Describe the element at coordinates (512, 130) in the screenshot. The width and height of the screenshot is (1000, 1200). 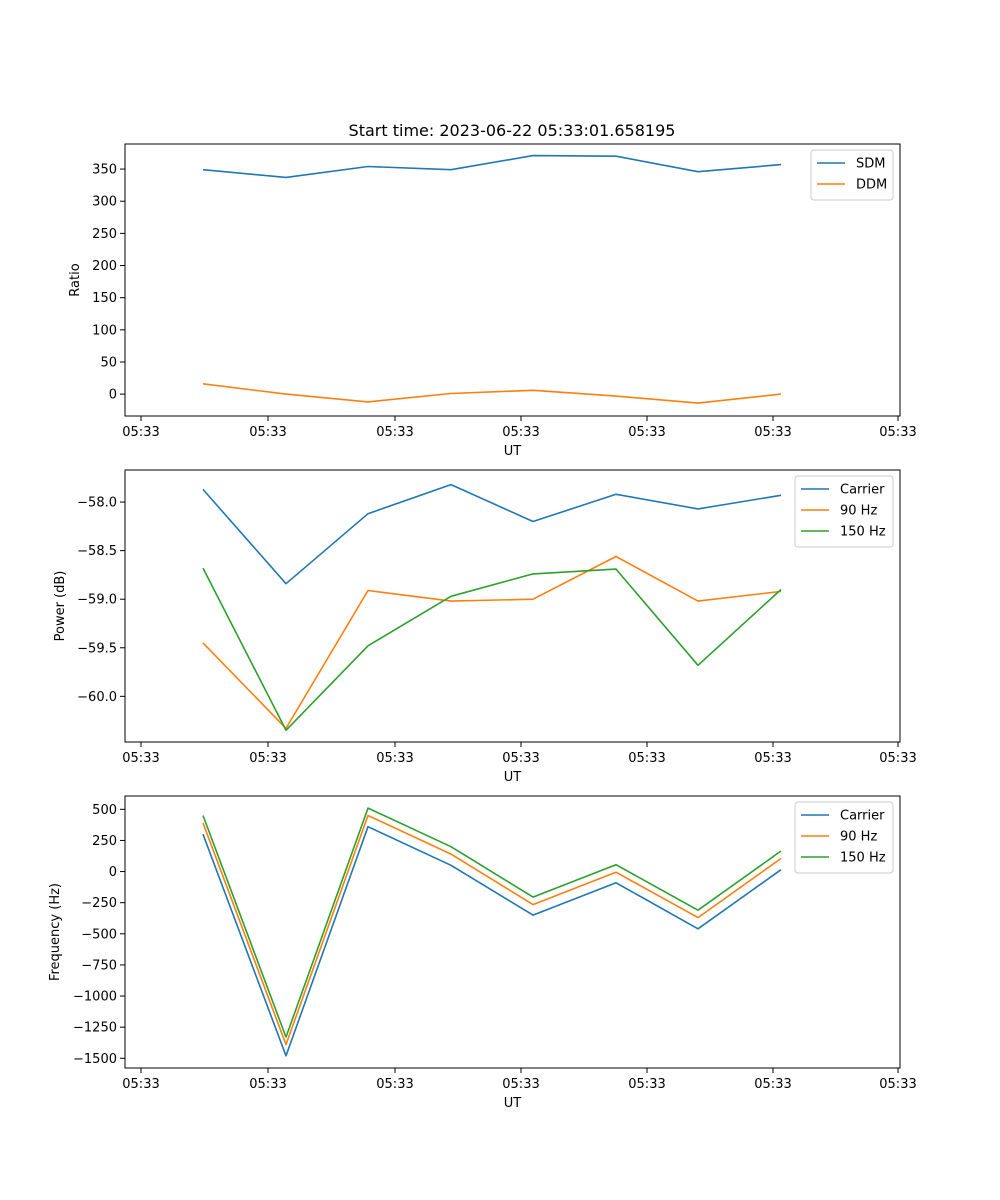
I see `figure-title: Start time: 2023-06-22 05:33:01.658195` at that location.